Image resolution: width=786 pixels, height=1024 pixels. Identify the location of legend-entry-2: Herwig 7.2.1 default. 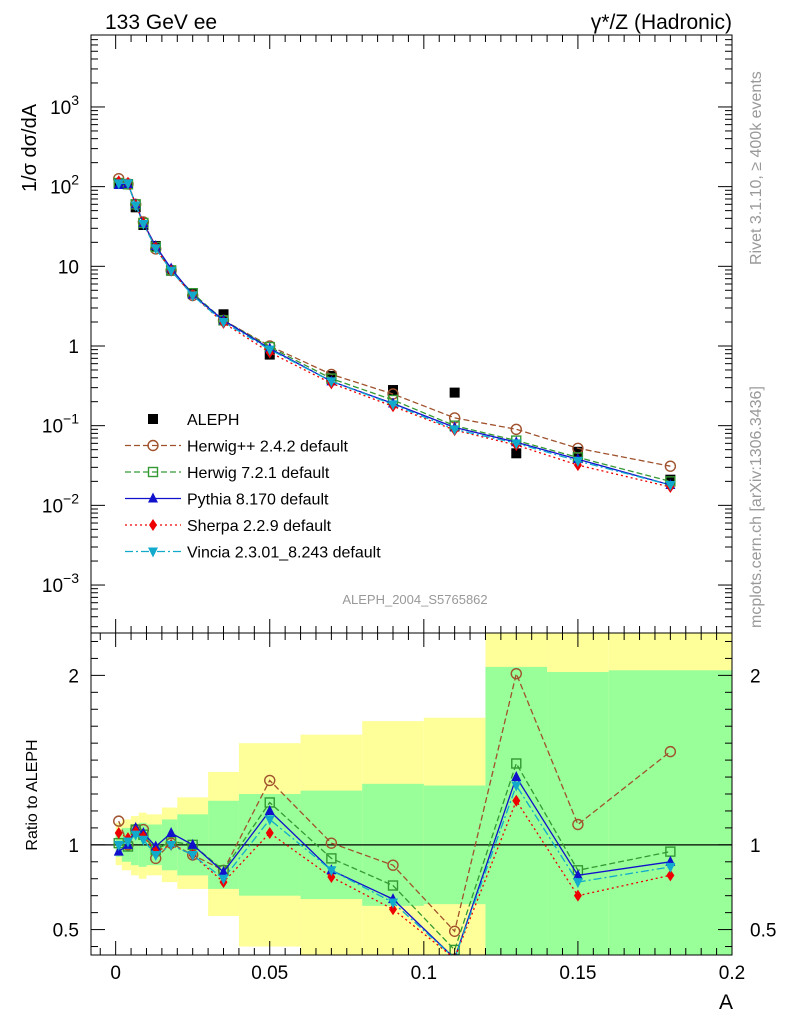
(227, 473).